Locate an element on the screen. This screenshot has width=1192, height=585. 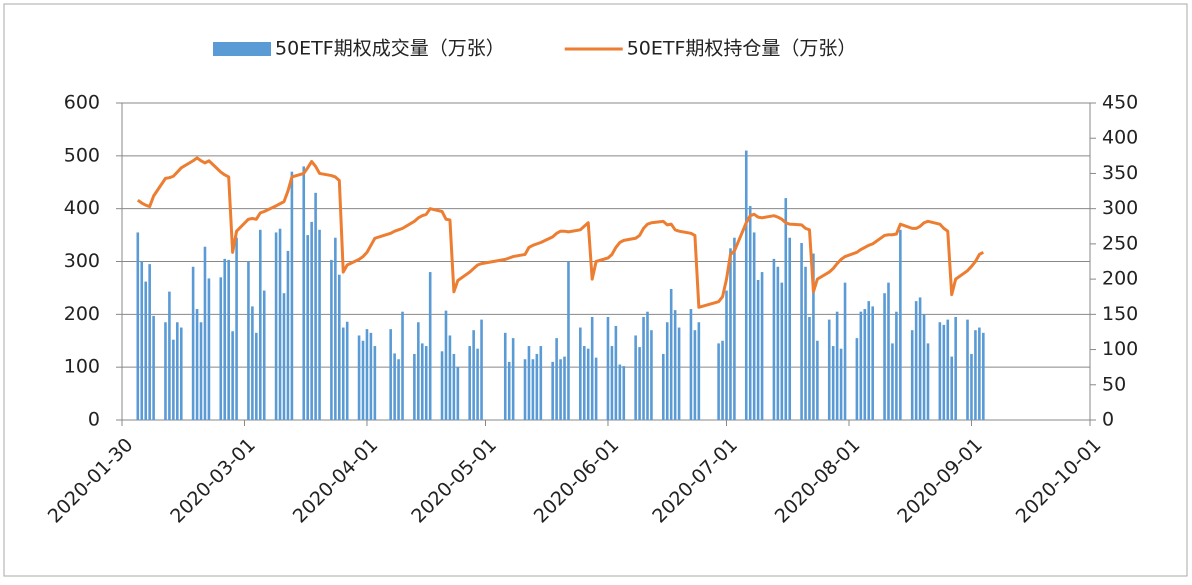
y-tick-label: 100 is located at coordinates (82, 367).